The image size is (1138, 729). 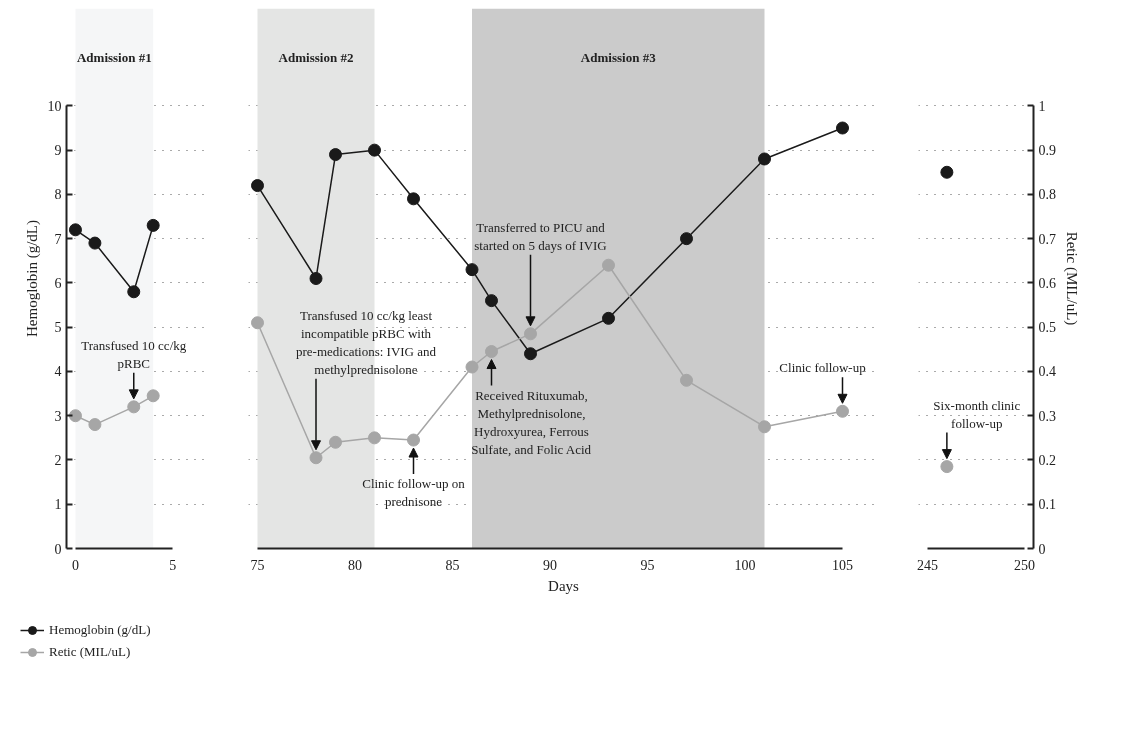 I want to click on y2-tick-label: 0.8, so click(x=1047, y=195).